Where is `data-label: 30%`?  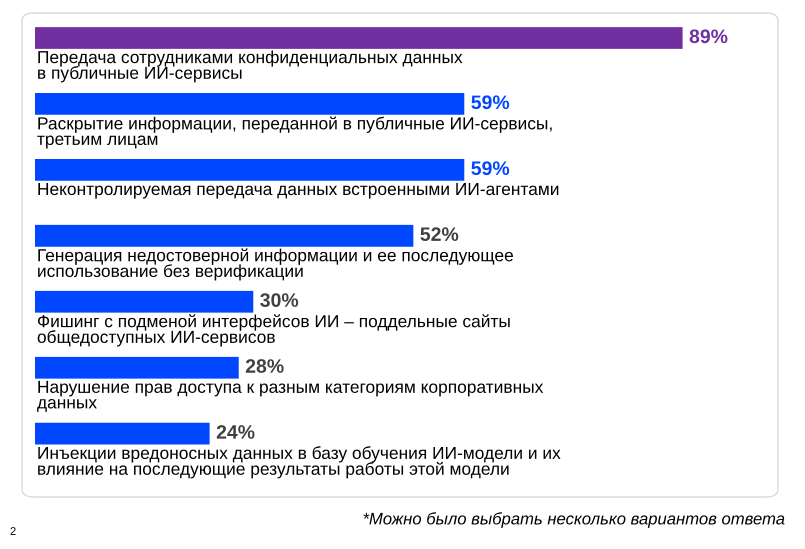
data-label: 30% is located at coordinates (279, 300).